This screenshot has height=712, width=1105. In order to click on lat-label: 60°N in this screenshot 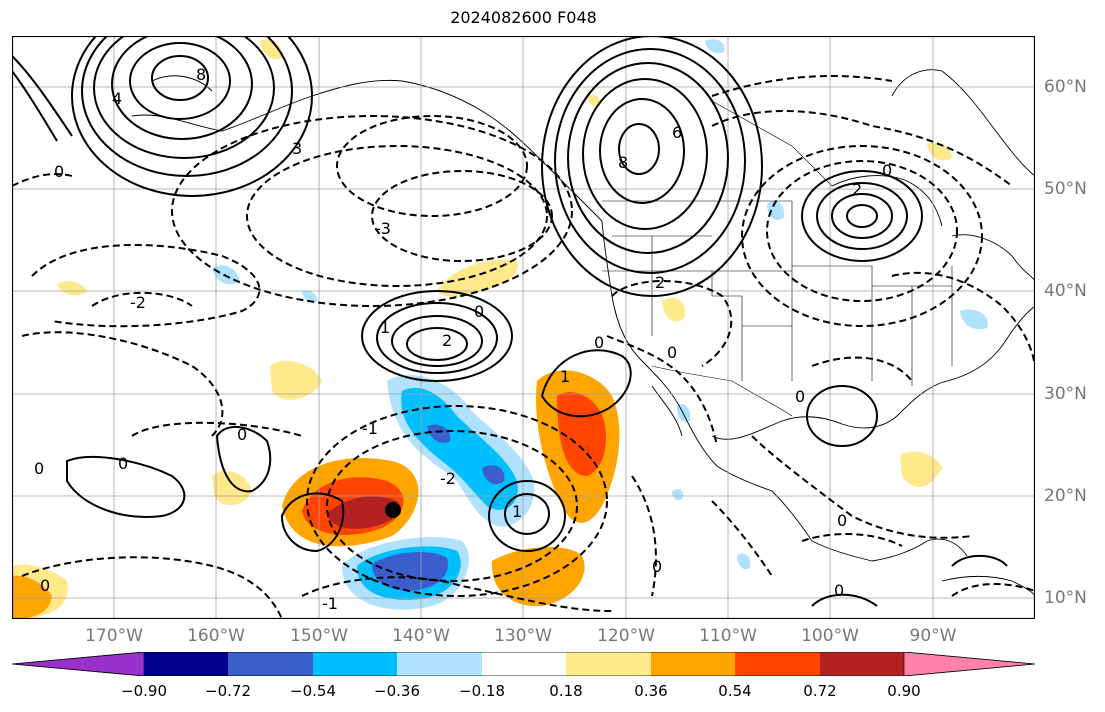, I will do `click(1065, 87)`.